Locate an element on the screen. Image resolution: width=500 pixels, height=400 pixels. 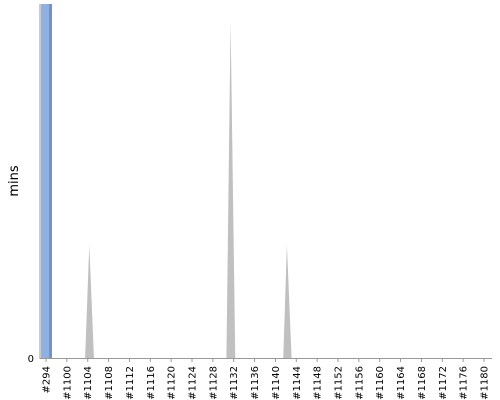
x-tick-label: #1160 is located at coordinates (380, 383).